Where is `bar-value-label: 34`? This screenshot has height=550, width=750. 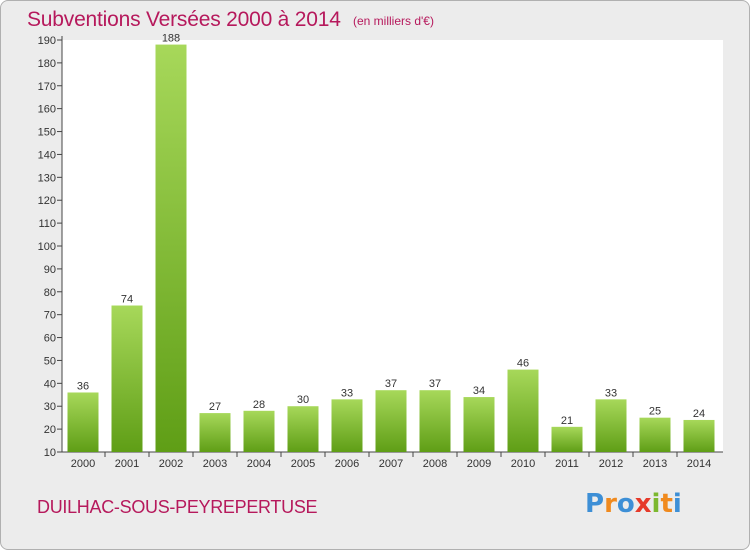 bar-value-label: 34 is located at coordinates (479, 391).